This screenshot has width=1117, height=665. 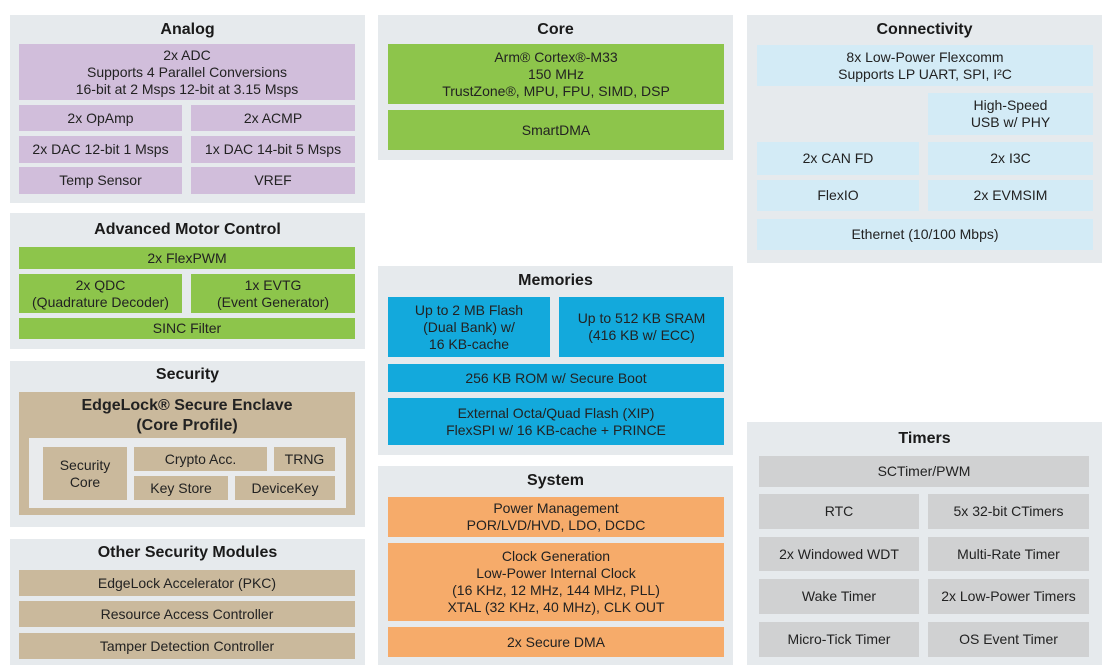 I want to click on flexio-block: FlexIO, so click(x=838, y=195).